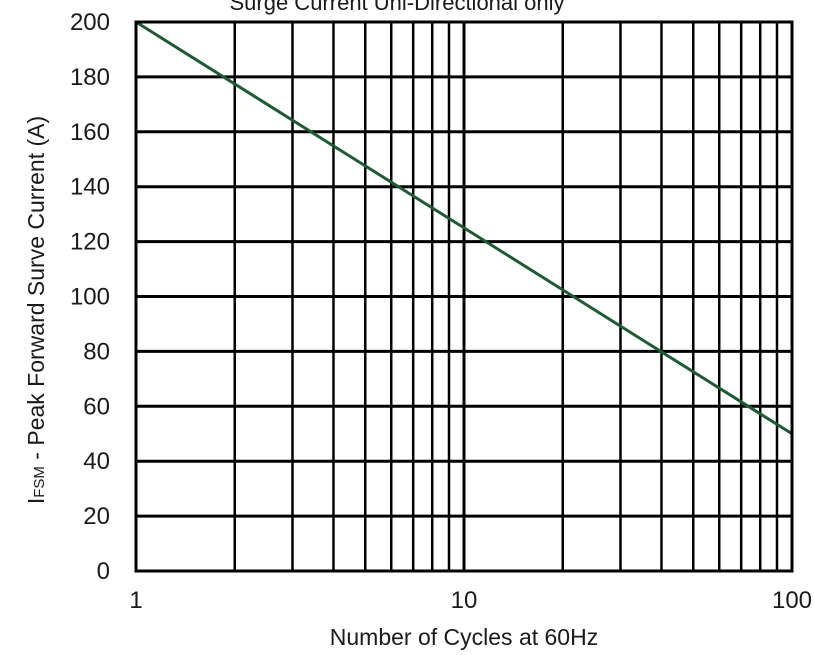 Image resolution: width=814 pixels, height=655 pixels. I want to click on y-tick-label: 180, so click(90, 77).